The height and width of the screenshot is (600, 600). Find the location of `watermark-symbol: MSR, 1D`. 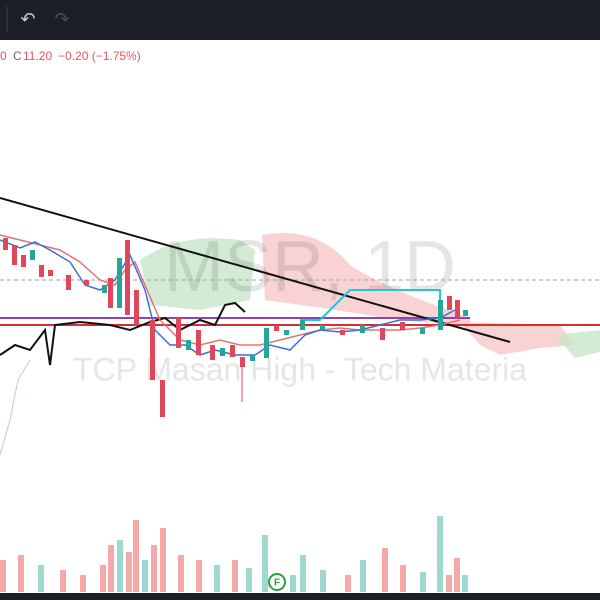

watermark-symbol: MSR, 1D is located at coordinates (310, 267).